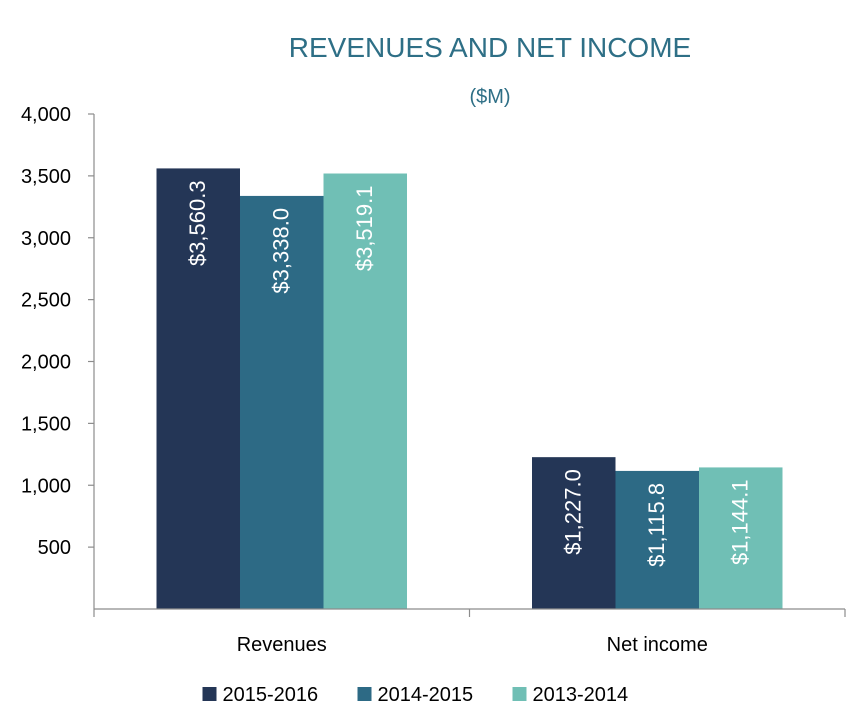 The image size is (866, 727). What do you see at coordinates (281, 251) in the screenshot?
I see `bar-data-label: $3,338.0` at bounding box center [281, 251].